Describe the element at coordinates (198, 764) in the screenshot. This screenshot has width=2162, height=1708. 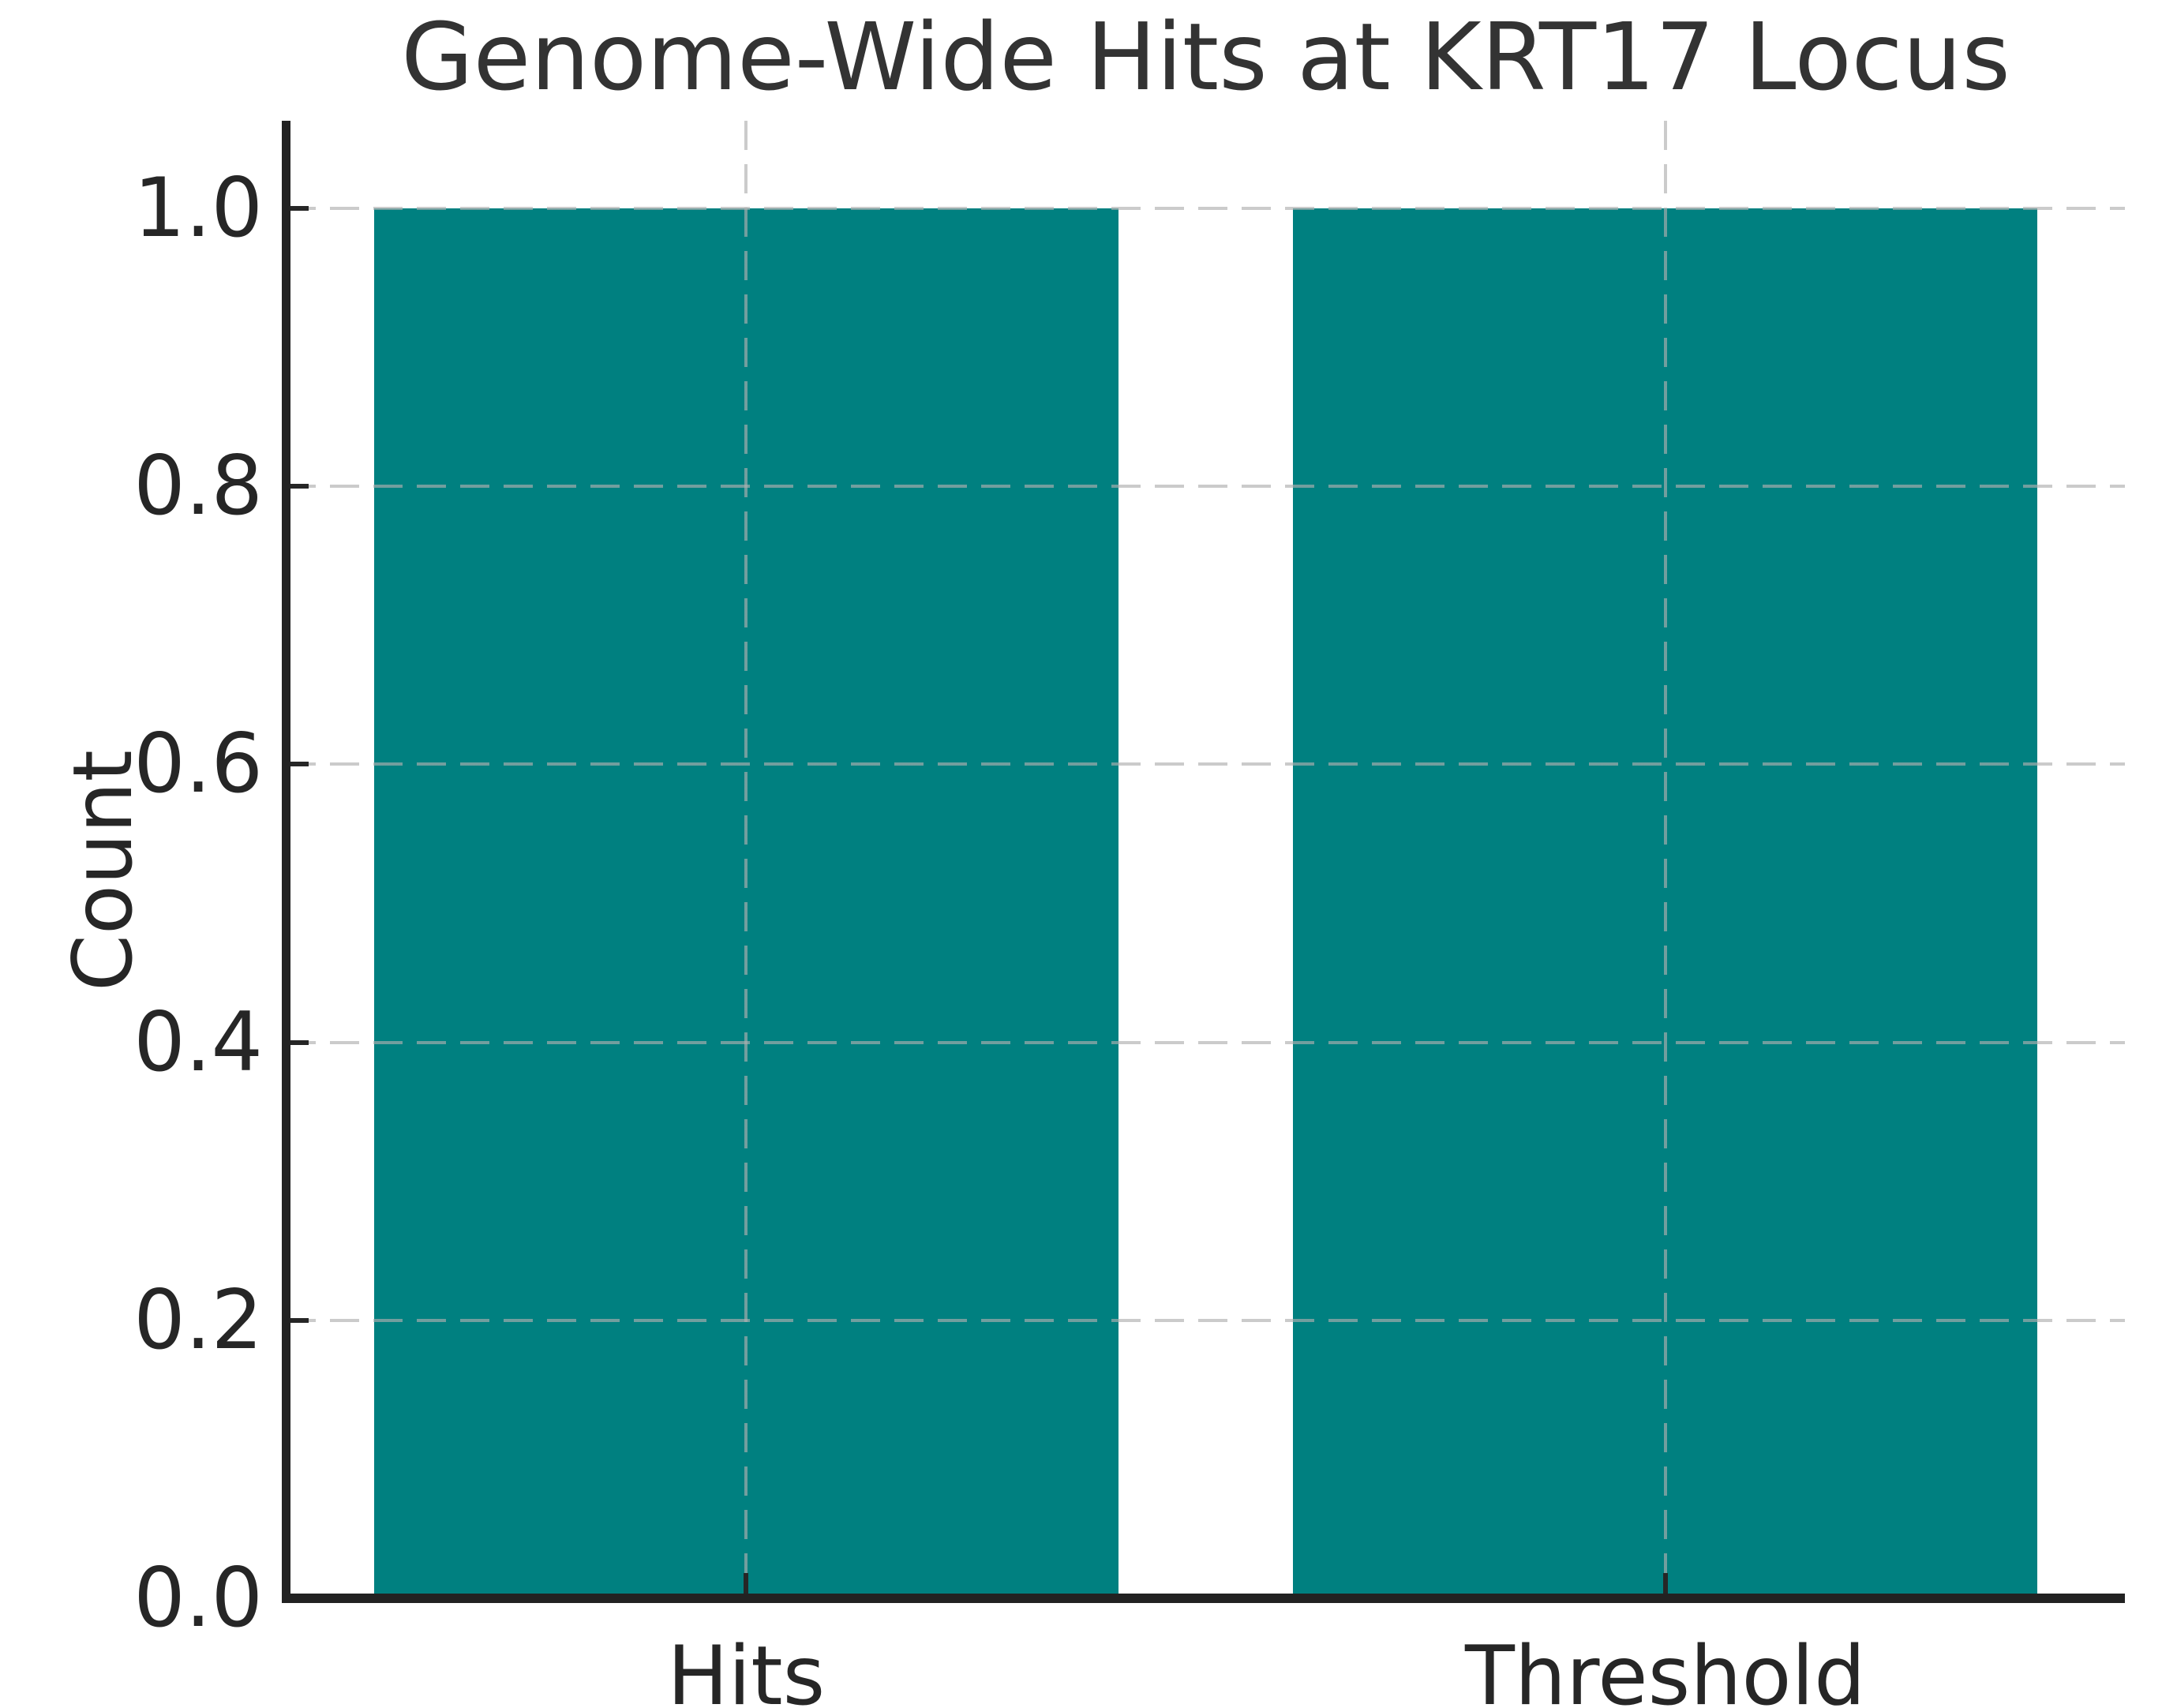
I see `y-tick-label-0.6: 0.6` at that location.